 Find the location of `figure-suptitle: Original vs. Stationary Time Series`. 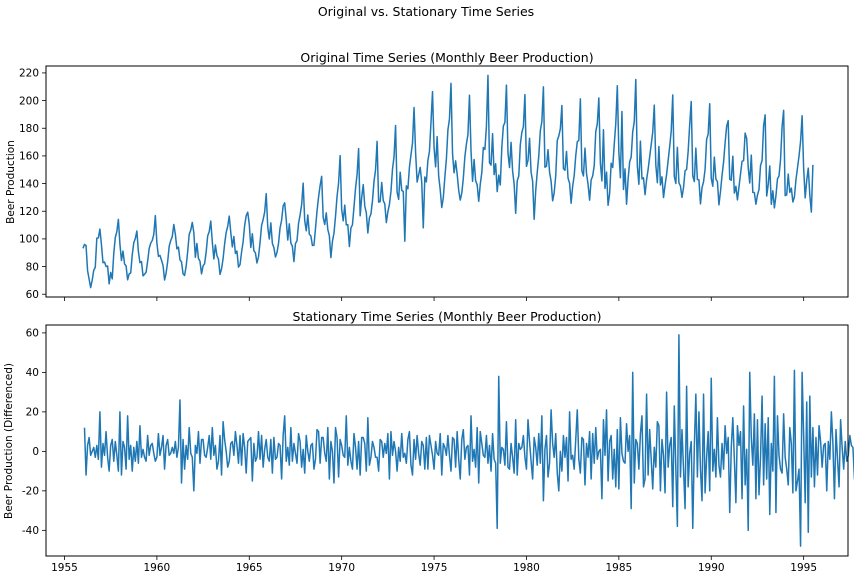

figure-suptitle: Original vs. Stationary Time Series is located at coordinates (426, 11).